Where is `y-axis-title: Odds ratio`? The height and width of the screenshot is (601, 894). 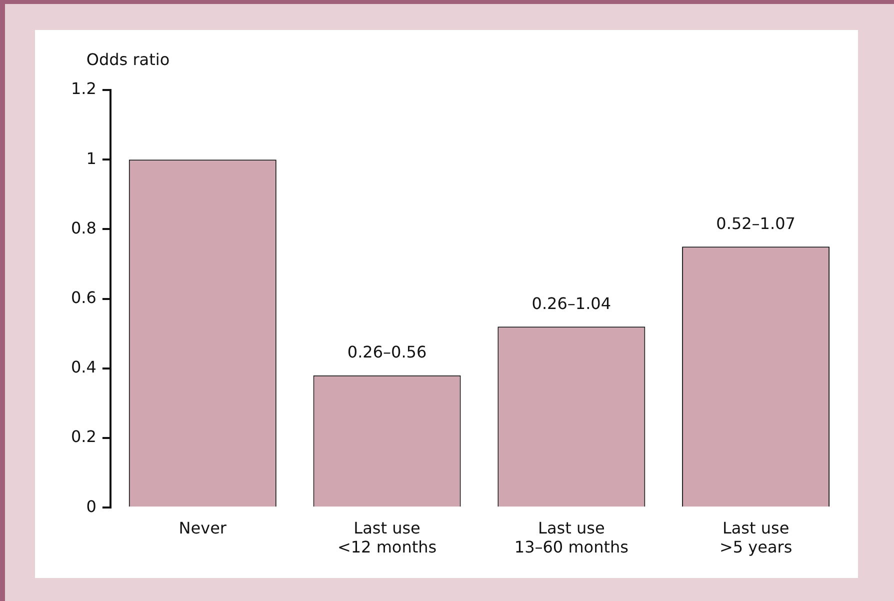 y-axis-title: Odds ratio is located at coordinates (128, 59).